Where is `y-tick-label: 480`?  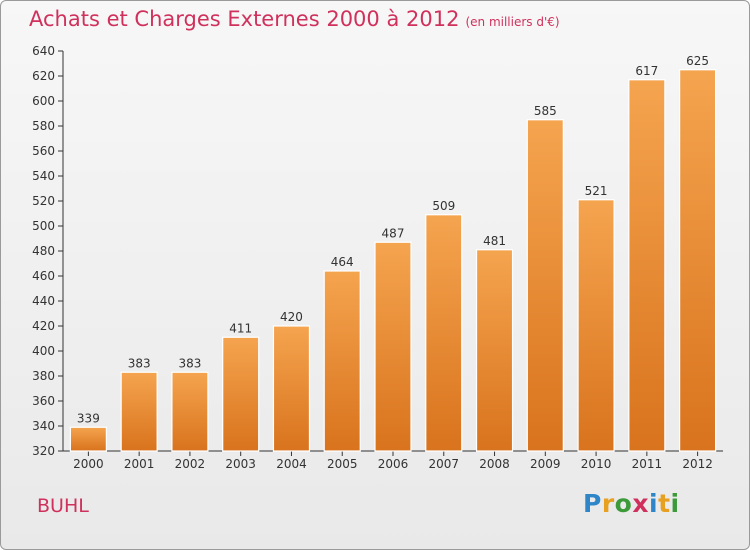
y-tick-label: 480 is located at coordinates (43, 251).